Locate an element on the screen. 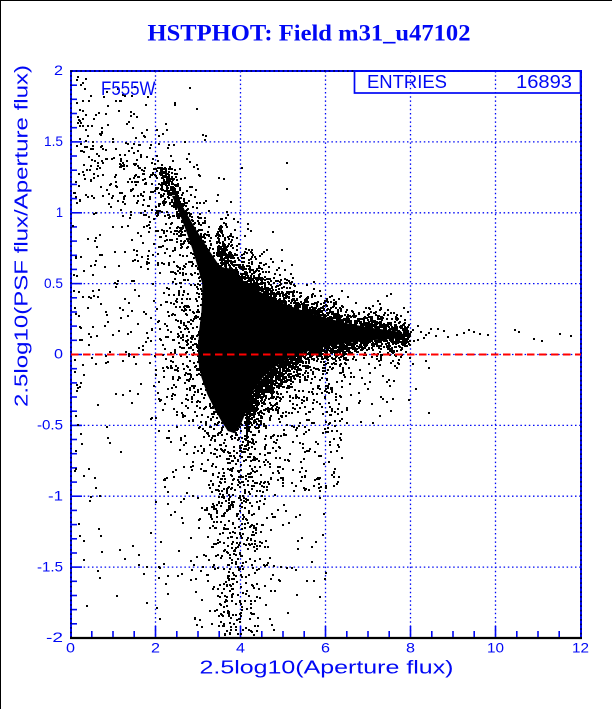 Image resolution: width=612 pixels, height=709 pixels. svg-text: 0.5 is located at coordinates (53, 283).